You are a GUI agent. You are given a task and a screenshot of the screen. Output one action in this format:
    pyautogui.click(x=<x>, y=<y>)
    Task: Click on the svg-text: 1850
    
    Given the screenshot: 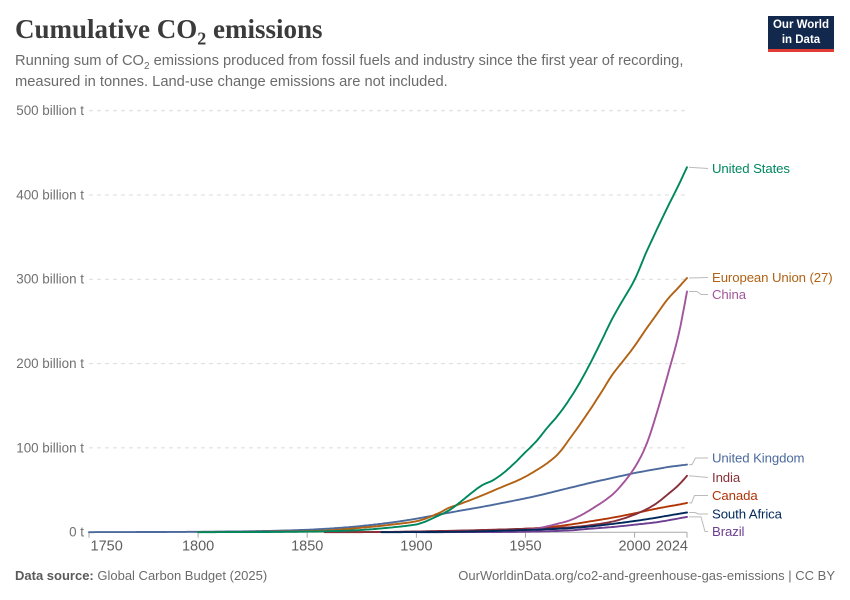 What is the action you would take?
    pyautogui.click(x=307, y=546)
    